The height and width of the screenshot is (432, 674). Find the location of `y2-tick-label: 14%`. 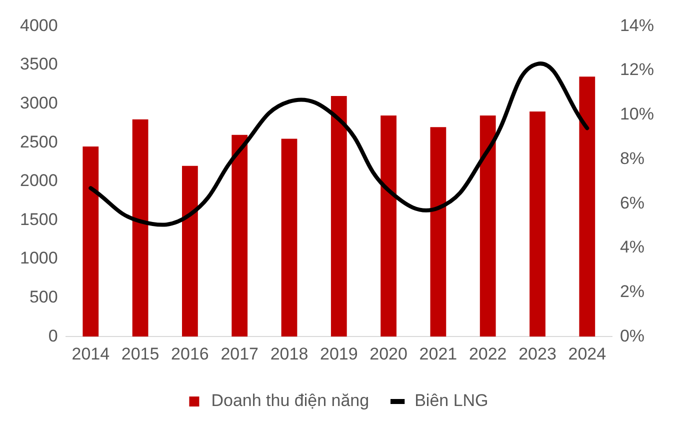

y2-tick-label: 14% is located at coordinates (637, 25).